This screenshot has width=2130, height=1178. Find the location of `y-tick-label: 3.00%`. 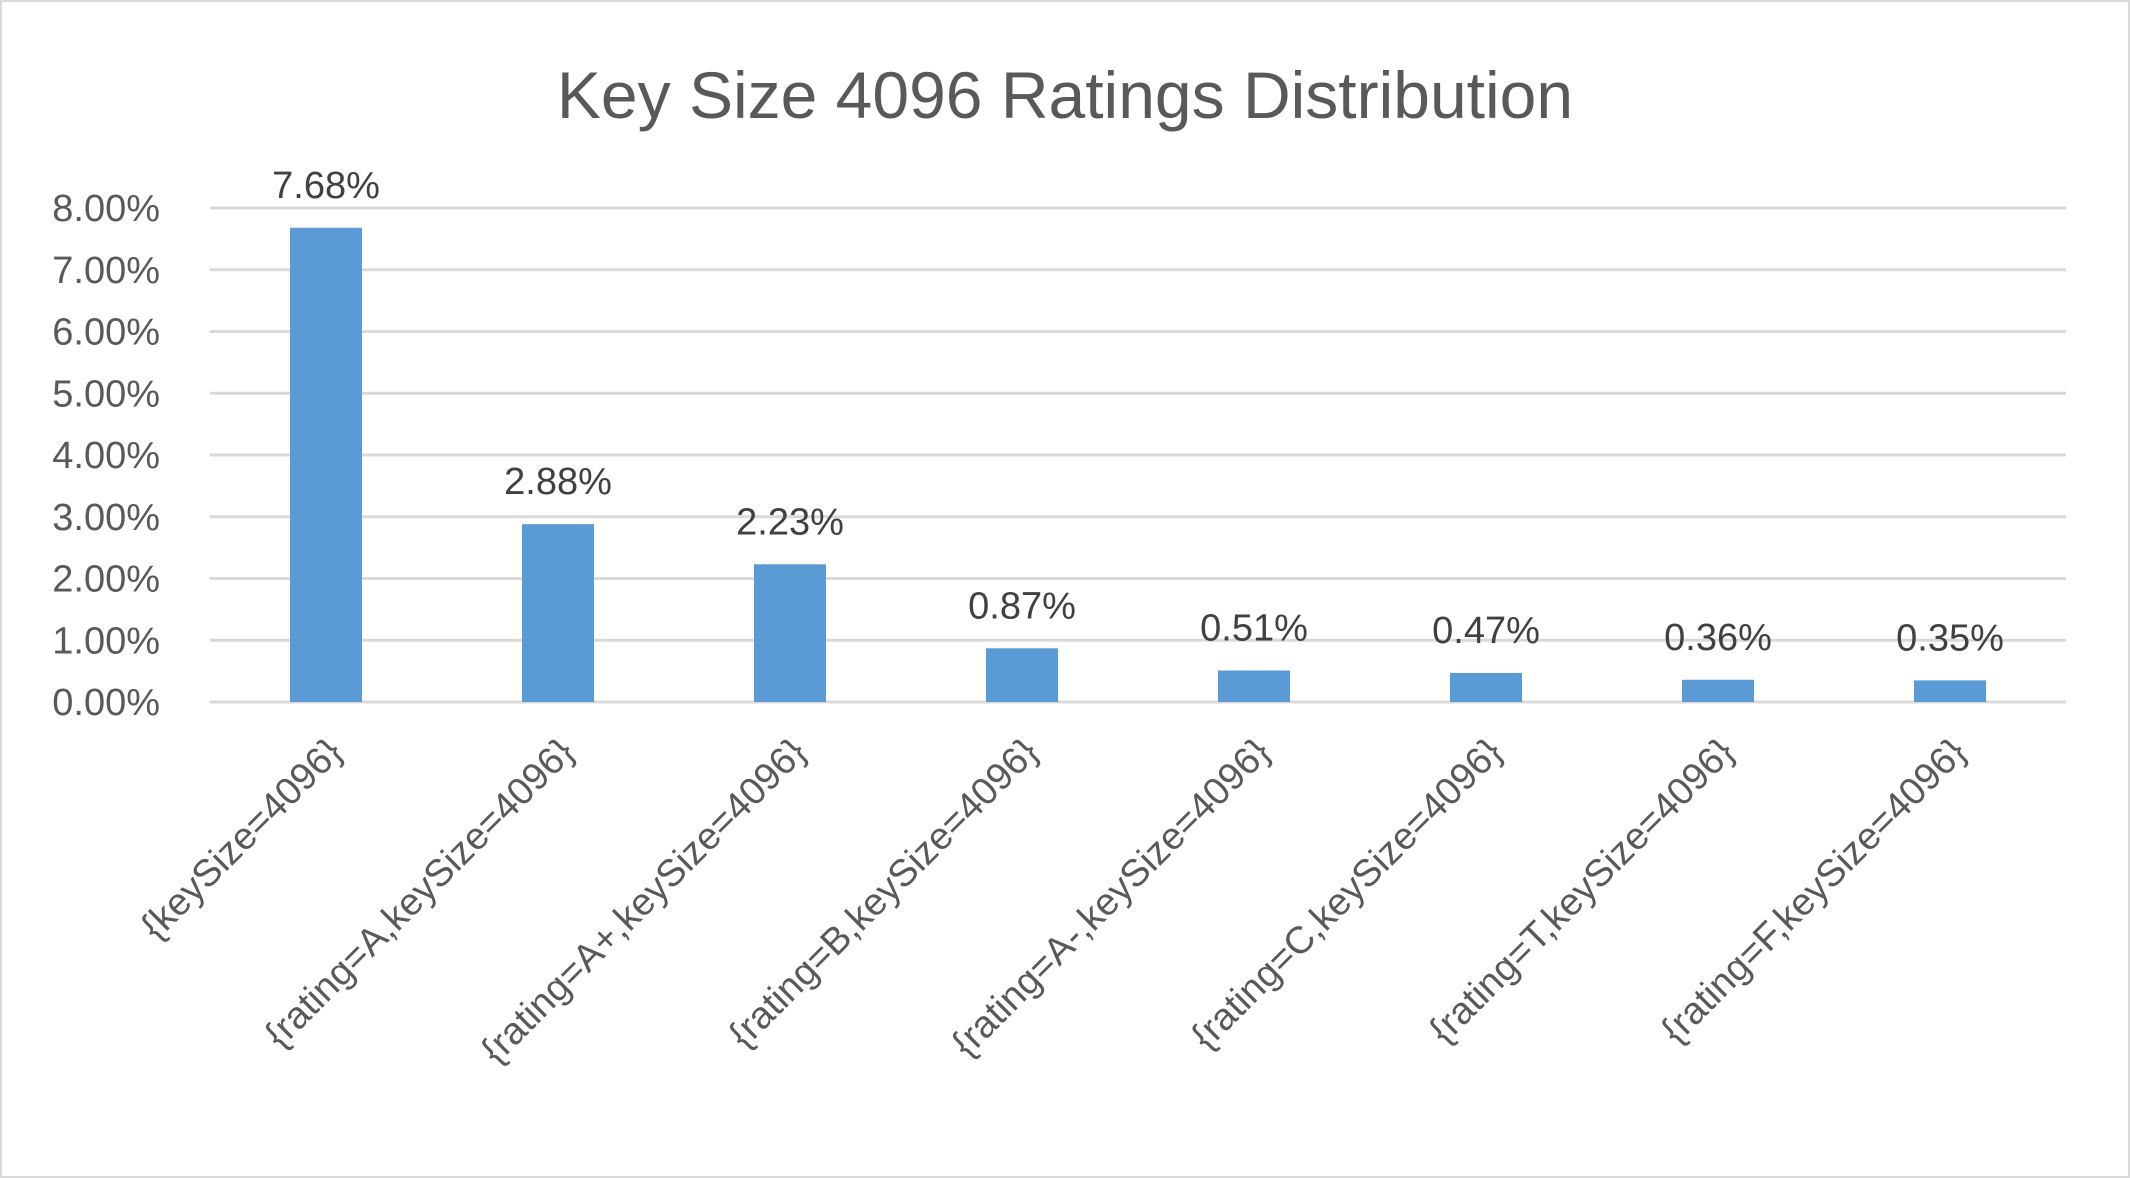

y-tick-label: 3.00% is located at coordinates (106, 518).